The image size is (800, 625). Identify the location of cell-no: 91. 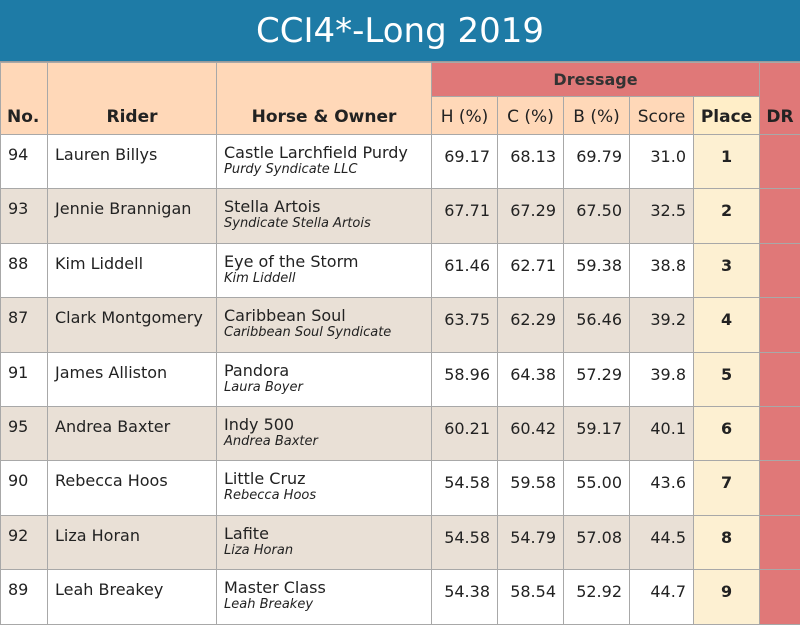
(24, 379).